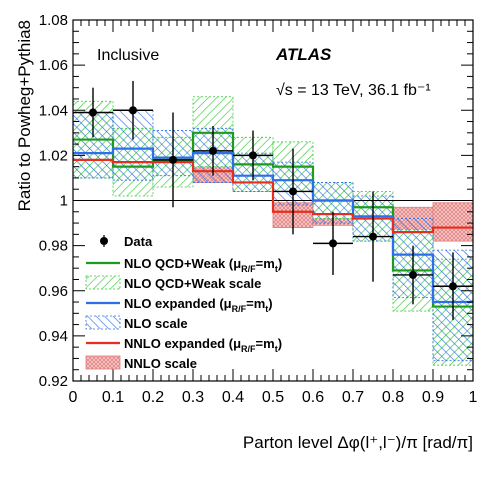 The height and width of the screenshot is (478, 498). Describe the element at coordinates (138, 241) in the screenshot. I see `legend-label: Data` at that location.